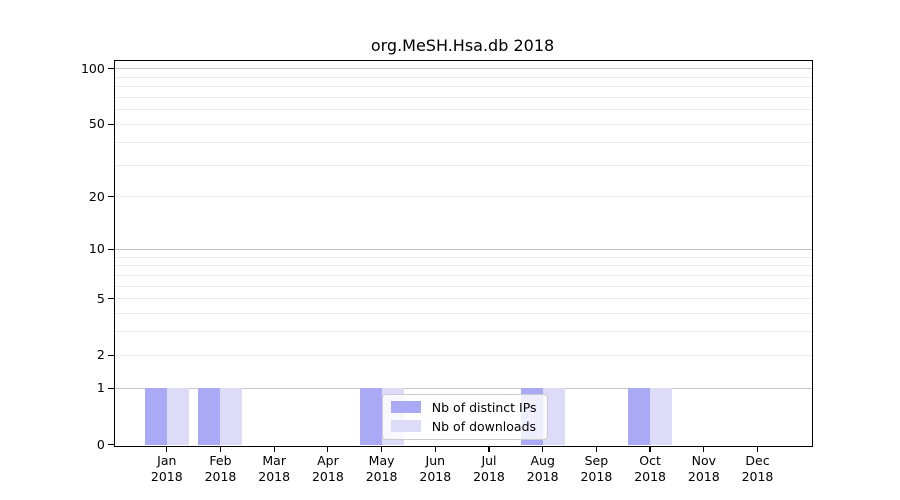 The image size is (900, 500). I want to click on chart-title: org.MeSH.Hsa.db 2018, so click(462, 45).